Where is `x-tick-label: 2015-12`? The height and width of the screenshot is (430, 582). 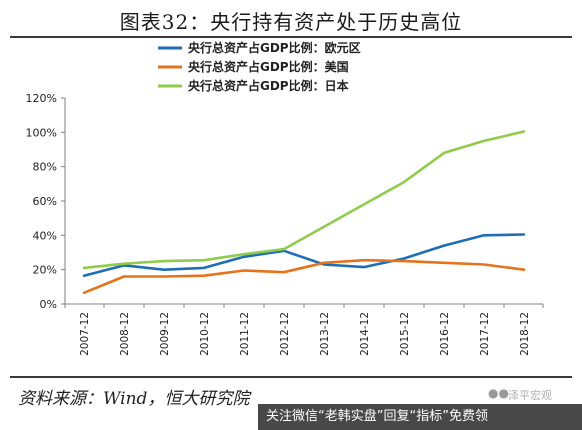
x-tick-label: 2015-12 is located at coordinates (405, 334).